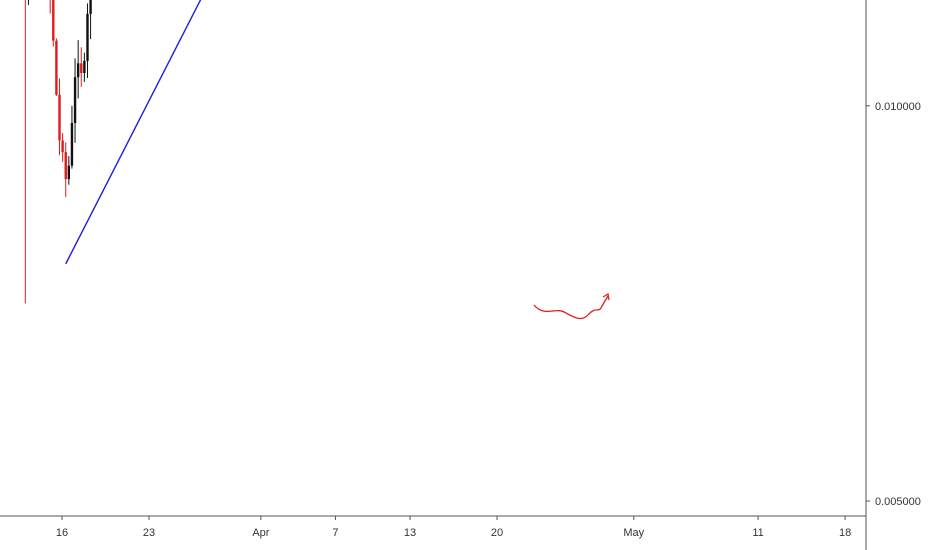 Image resolution: width=932 pixels, height=550 pixels. I want to click on x-tick-label-4: 13, so click(410, 533).